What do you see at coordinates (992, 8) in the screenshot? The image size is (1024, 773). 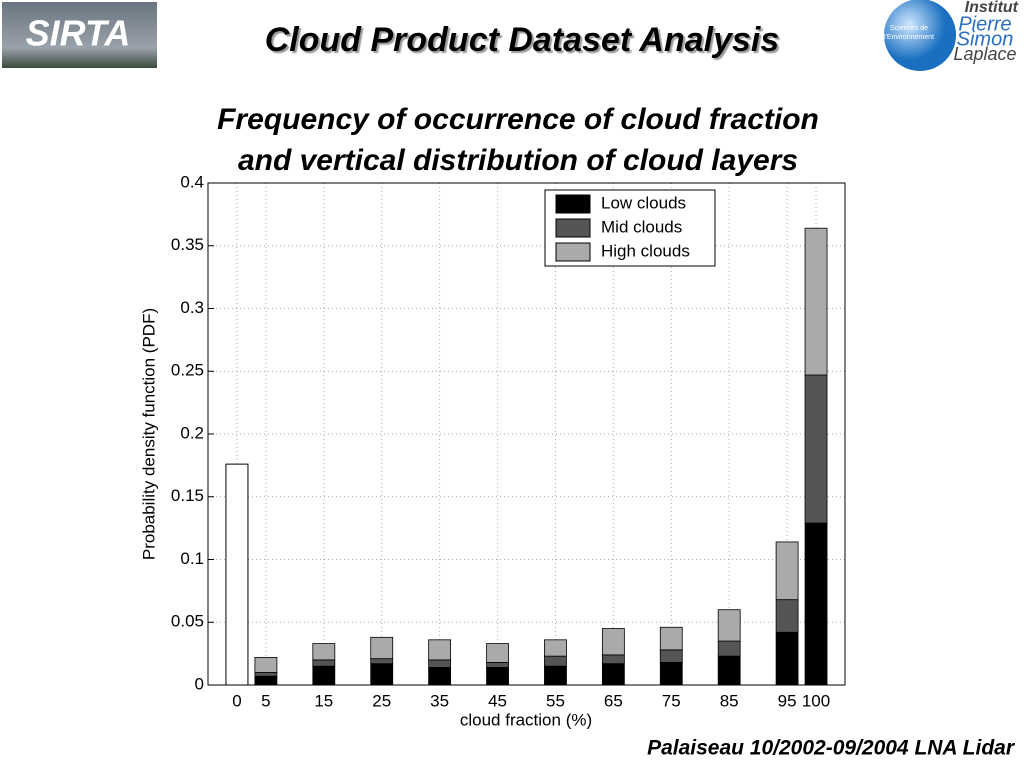 I see `logo-word: Institut` at bounding box center [992, 8].